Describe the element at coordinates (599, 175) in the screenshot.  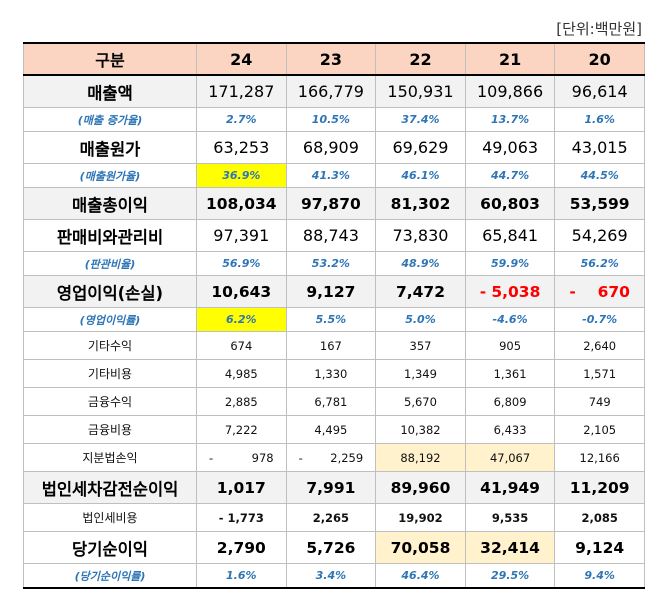
I see `cell-value: 44.5%` at that location.